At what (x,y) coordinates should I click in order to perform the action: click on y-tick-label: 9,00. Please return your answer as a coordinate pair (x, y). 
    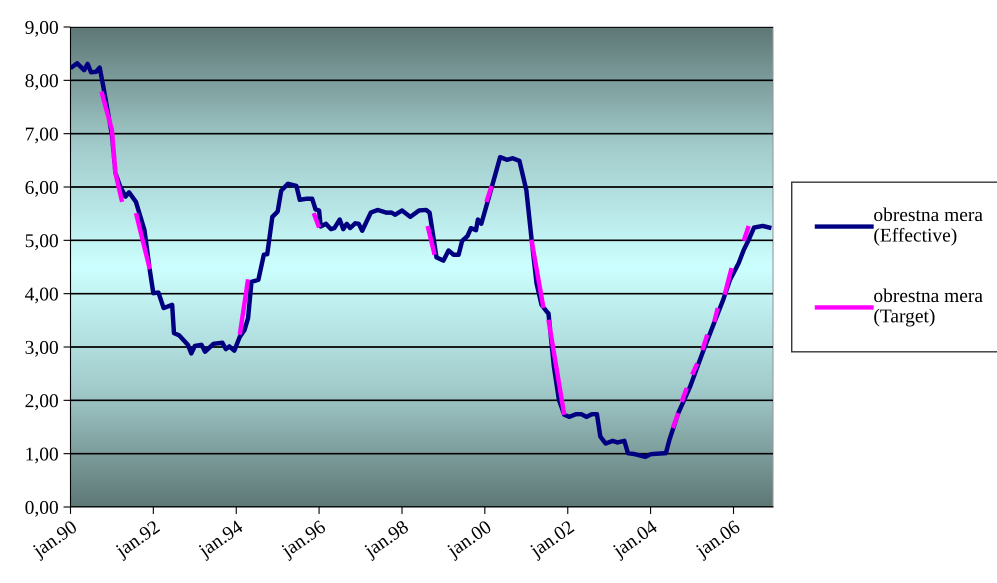
    Looking at the image, I should click on (41, 28).